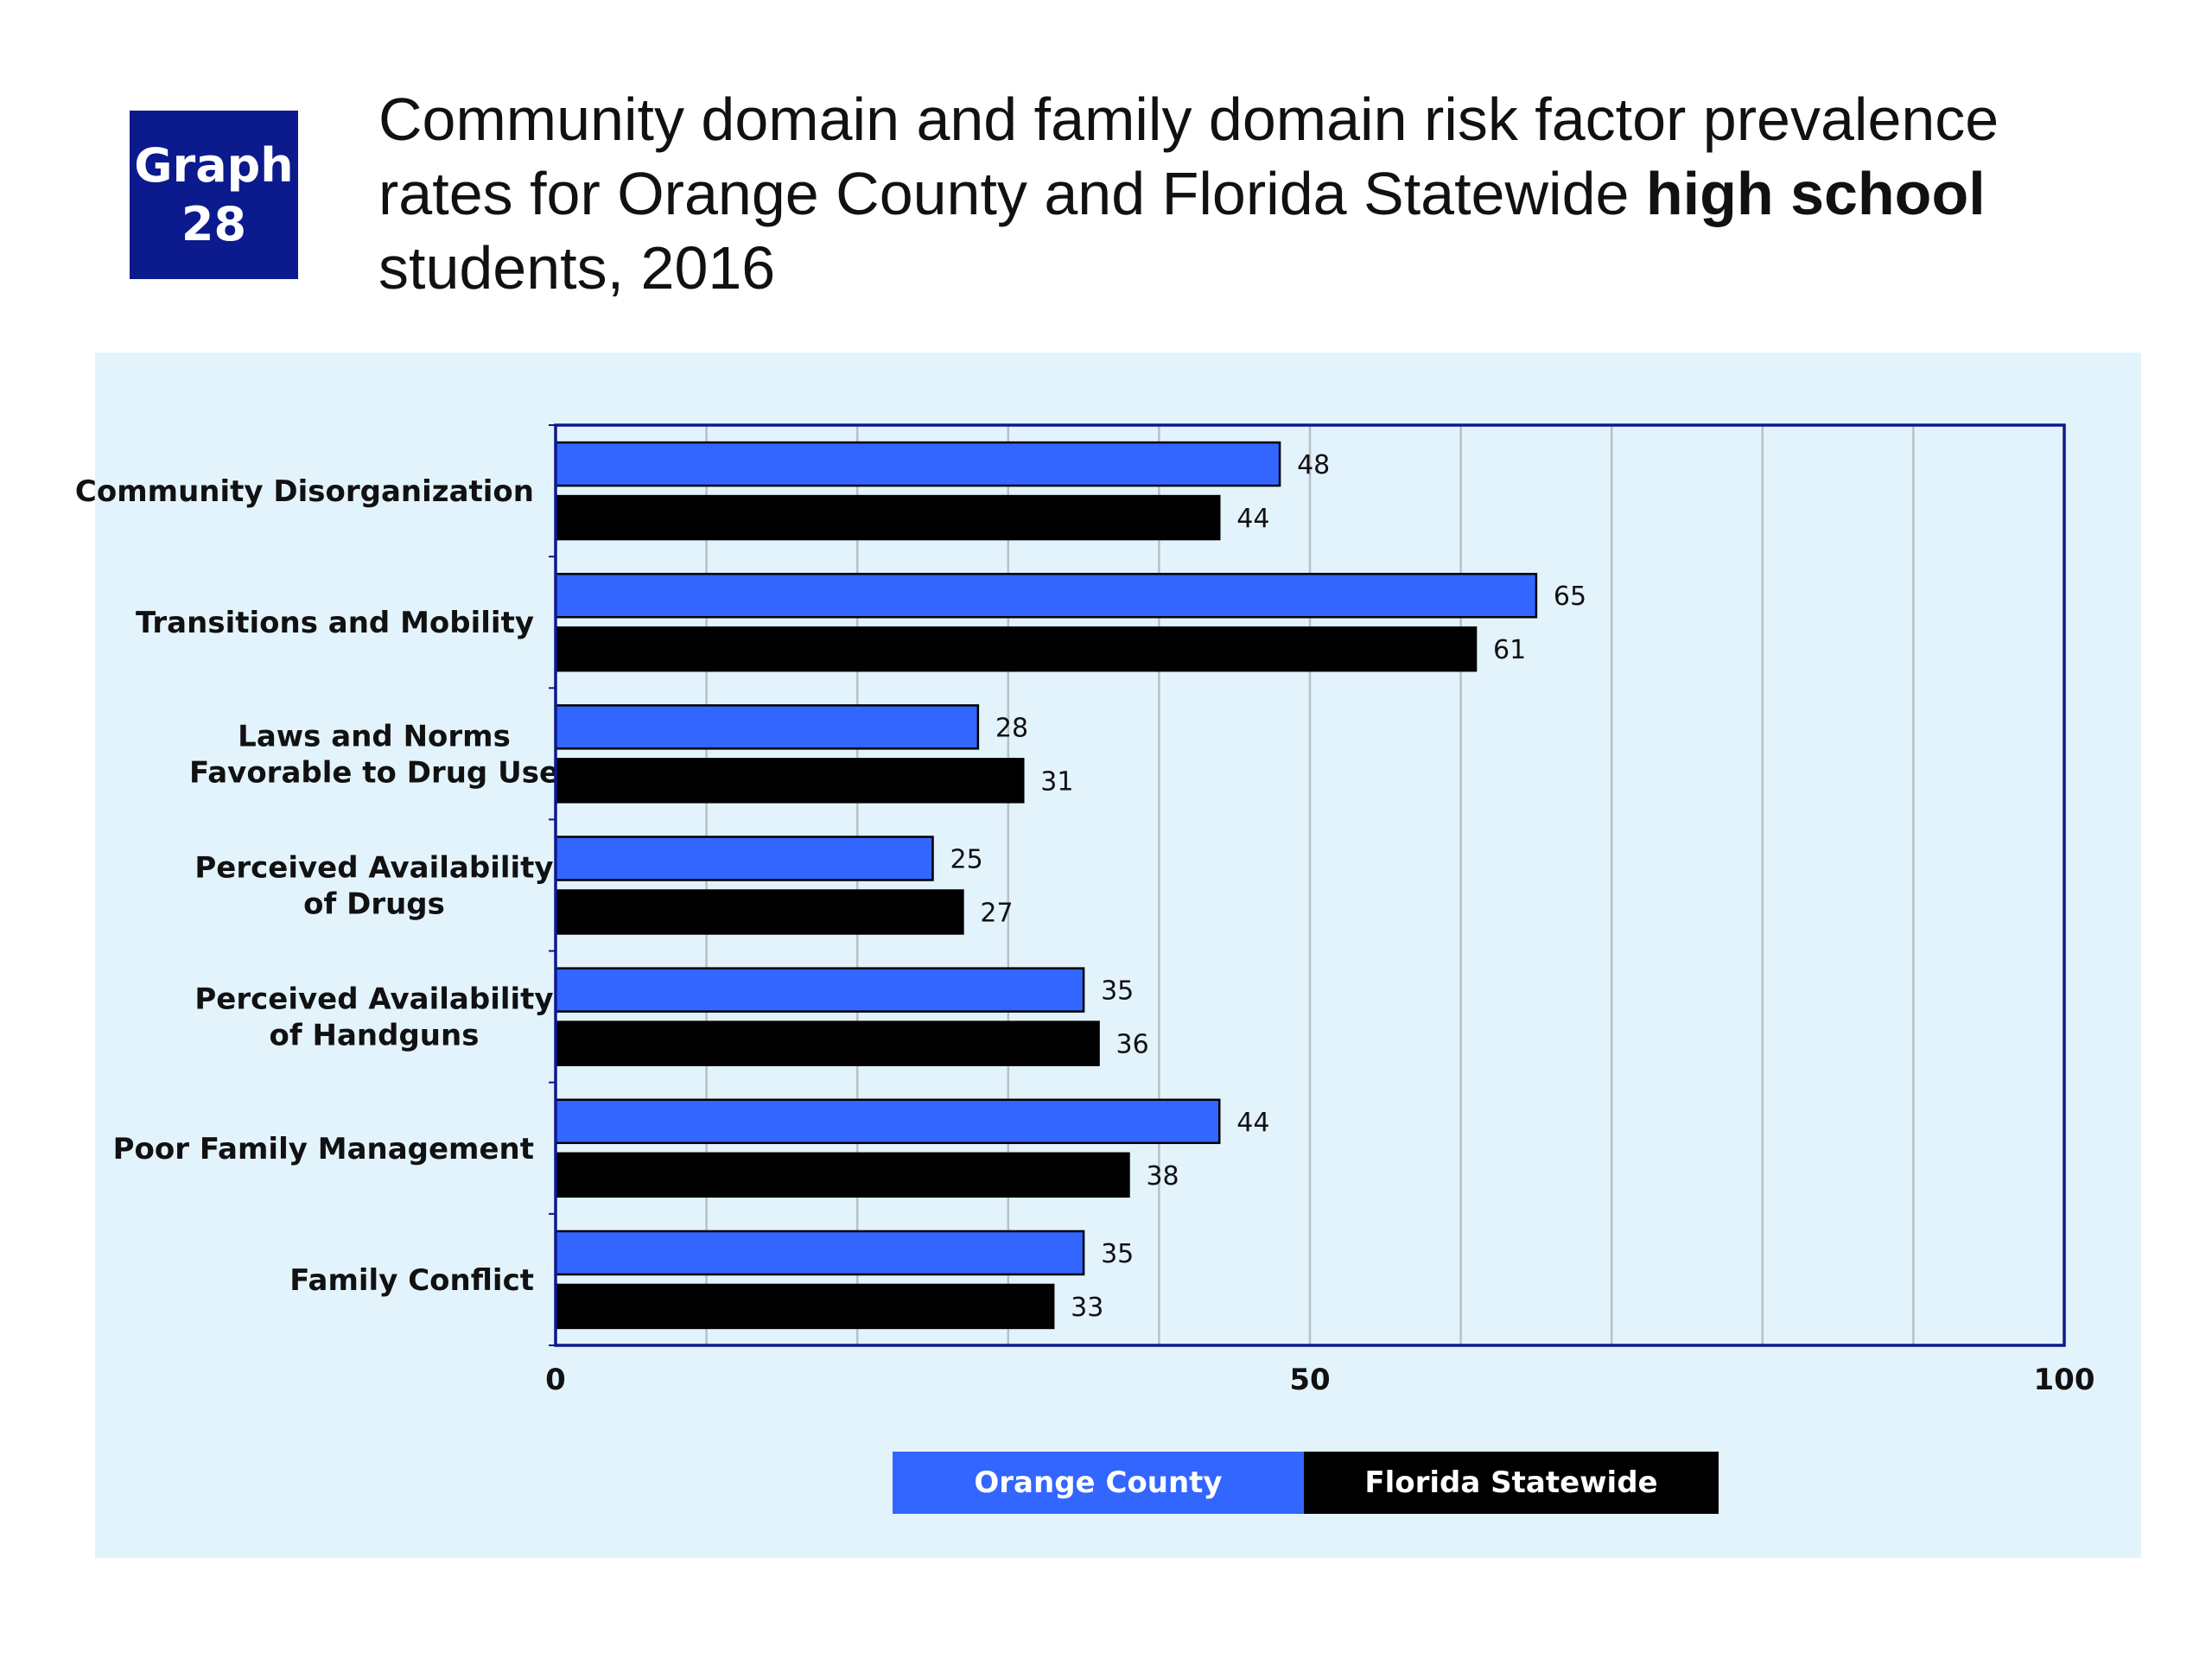 The height and width of the screenshot is (1659, 2212). What do you see at coordinates (1509, 650) in the screenshot?
I see `data-label: 61` at bounding box center [1509, 650].